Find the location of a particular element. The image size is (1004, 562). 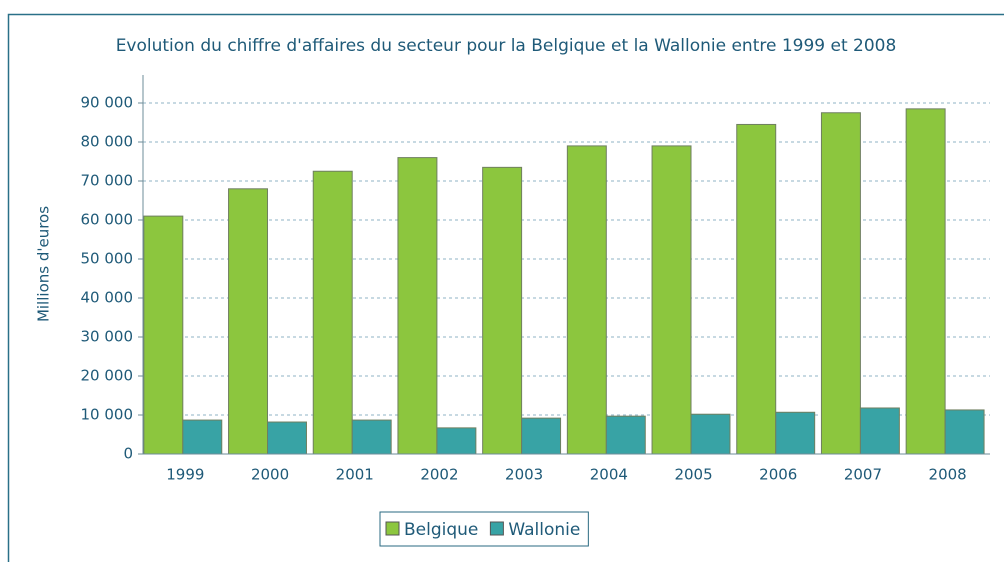

legend-label: Belgique is located at coordinates (441, 530).